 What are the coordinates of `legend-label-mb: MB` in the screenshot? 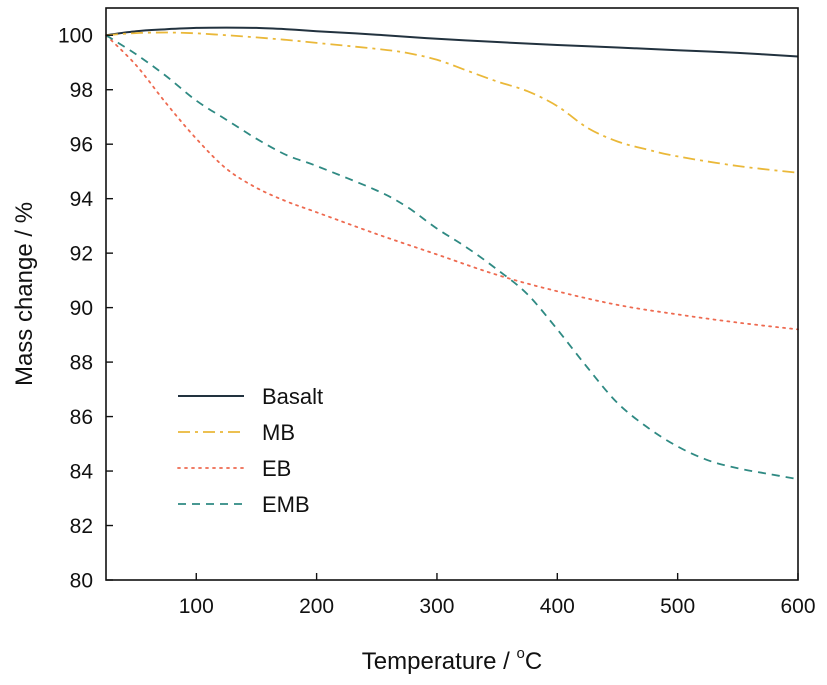 It's located at (278, 432).